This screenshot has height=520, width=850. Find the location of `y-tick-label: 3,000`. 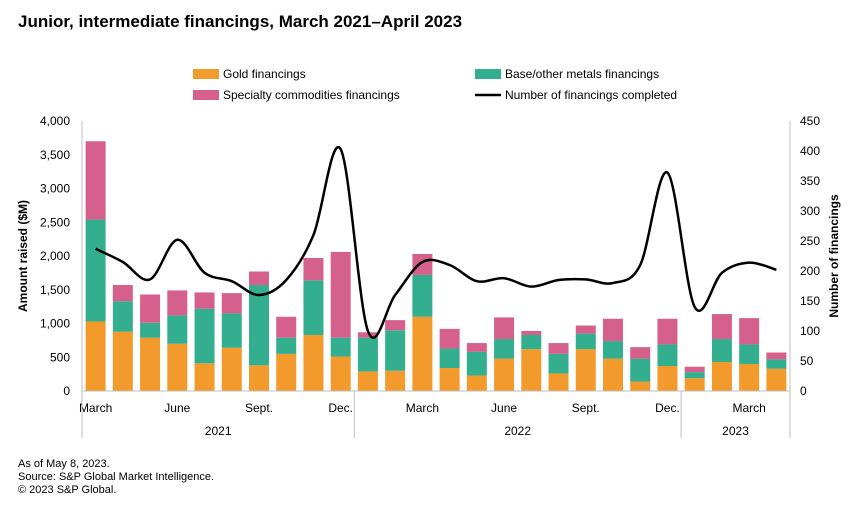

y-tick-label: 3,000 is located at coordinates (55, 189).